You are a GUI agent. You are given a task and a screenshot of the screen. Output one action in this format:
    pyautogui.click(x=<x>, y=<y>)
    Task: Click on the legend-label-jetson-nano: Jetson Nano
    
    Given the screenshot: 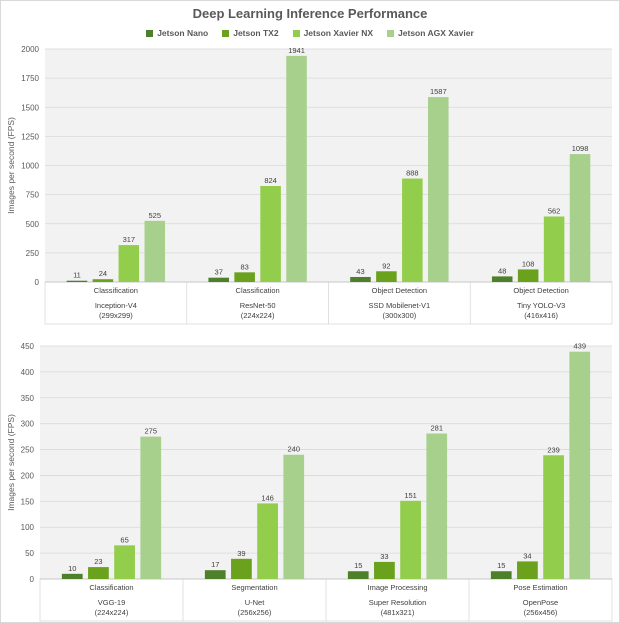 What is the action you would take?
    pyautogui.click(x=183, y=33)
    